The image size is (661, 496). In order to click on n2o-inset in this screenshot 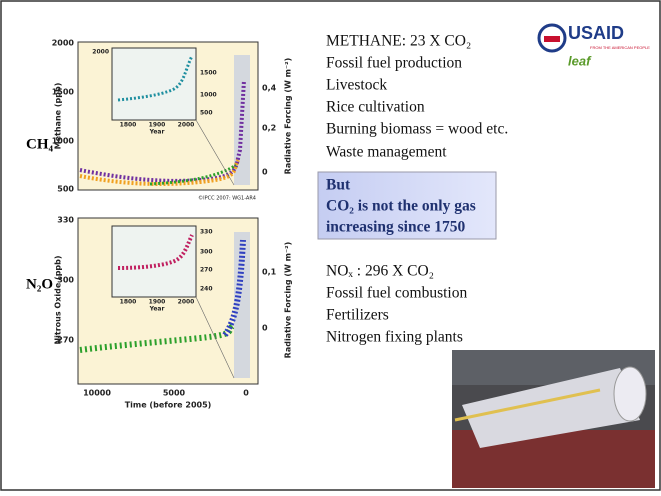, I will do `click(154, 261)`.